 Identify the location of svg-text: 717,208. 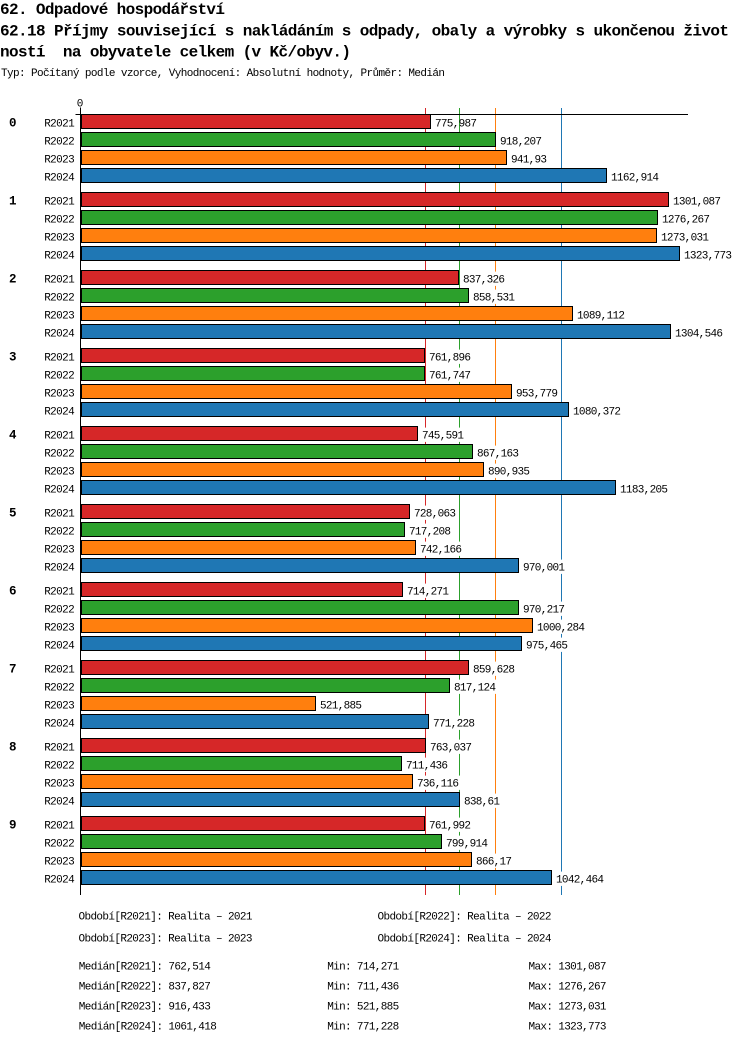
(430, 533).